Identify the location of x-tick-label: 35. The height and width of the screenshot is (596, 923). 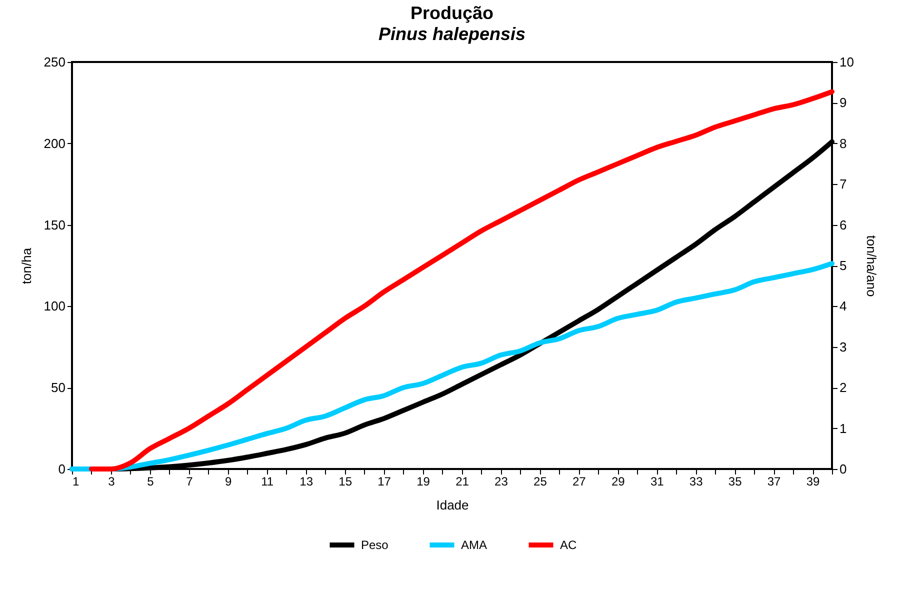
(735, 481).